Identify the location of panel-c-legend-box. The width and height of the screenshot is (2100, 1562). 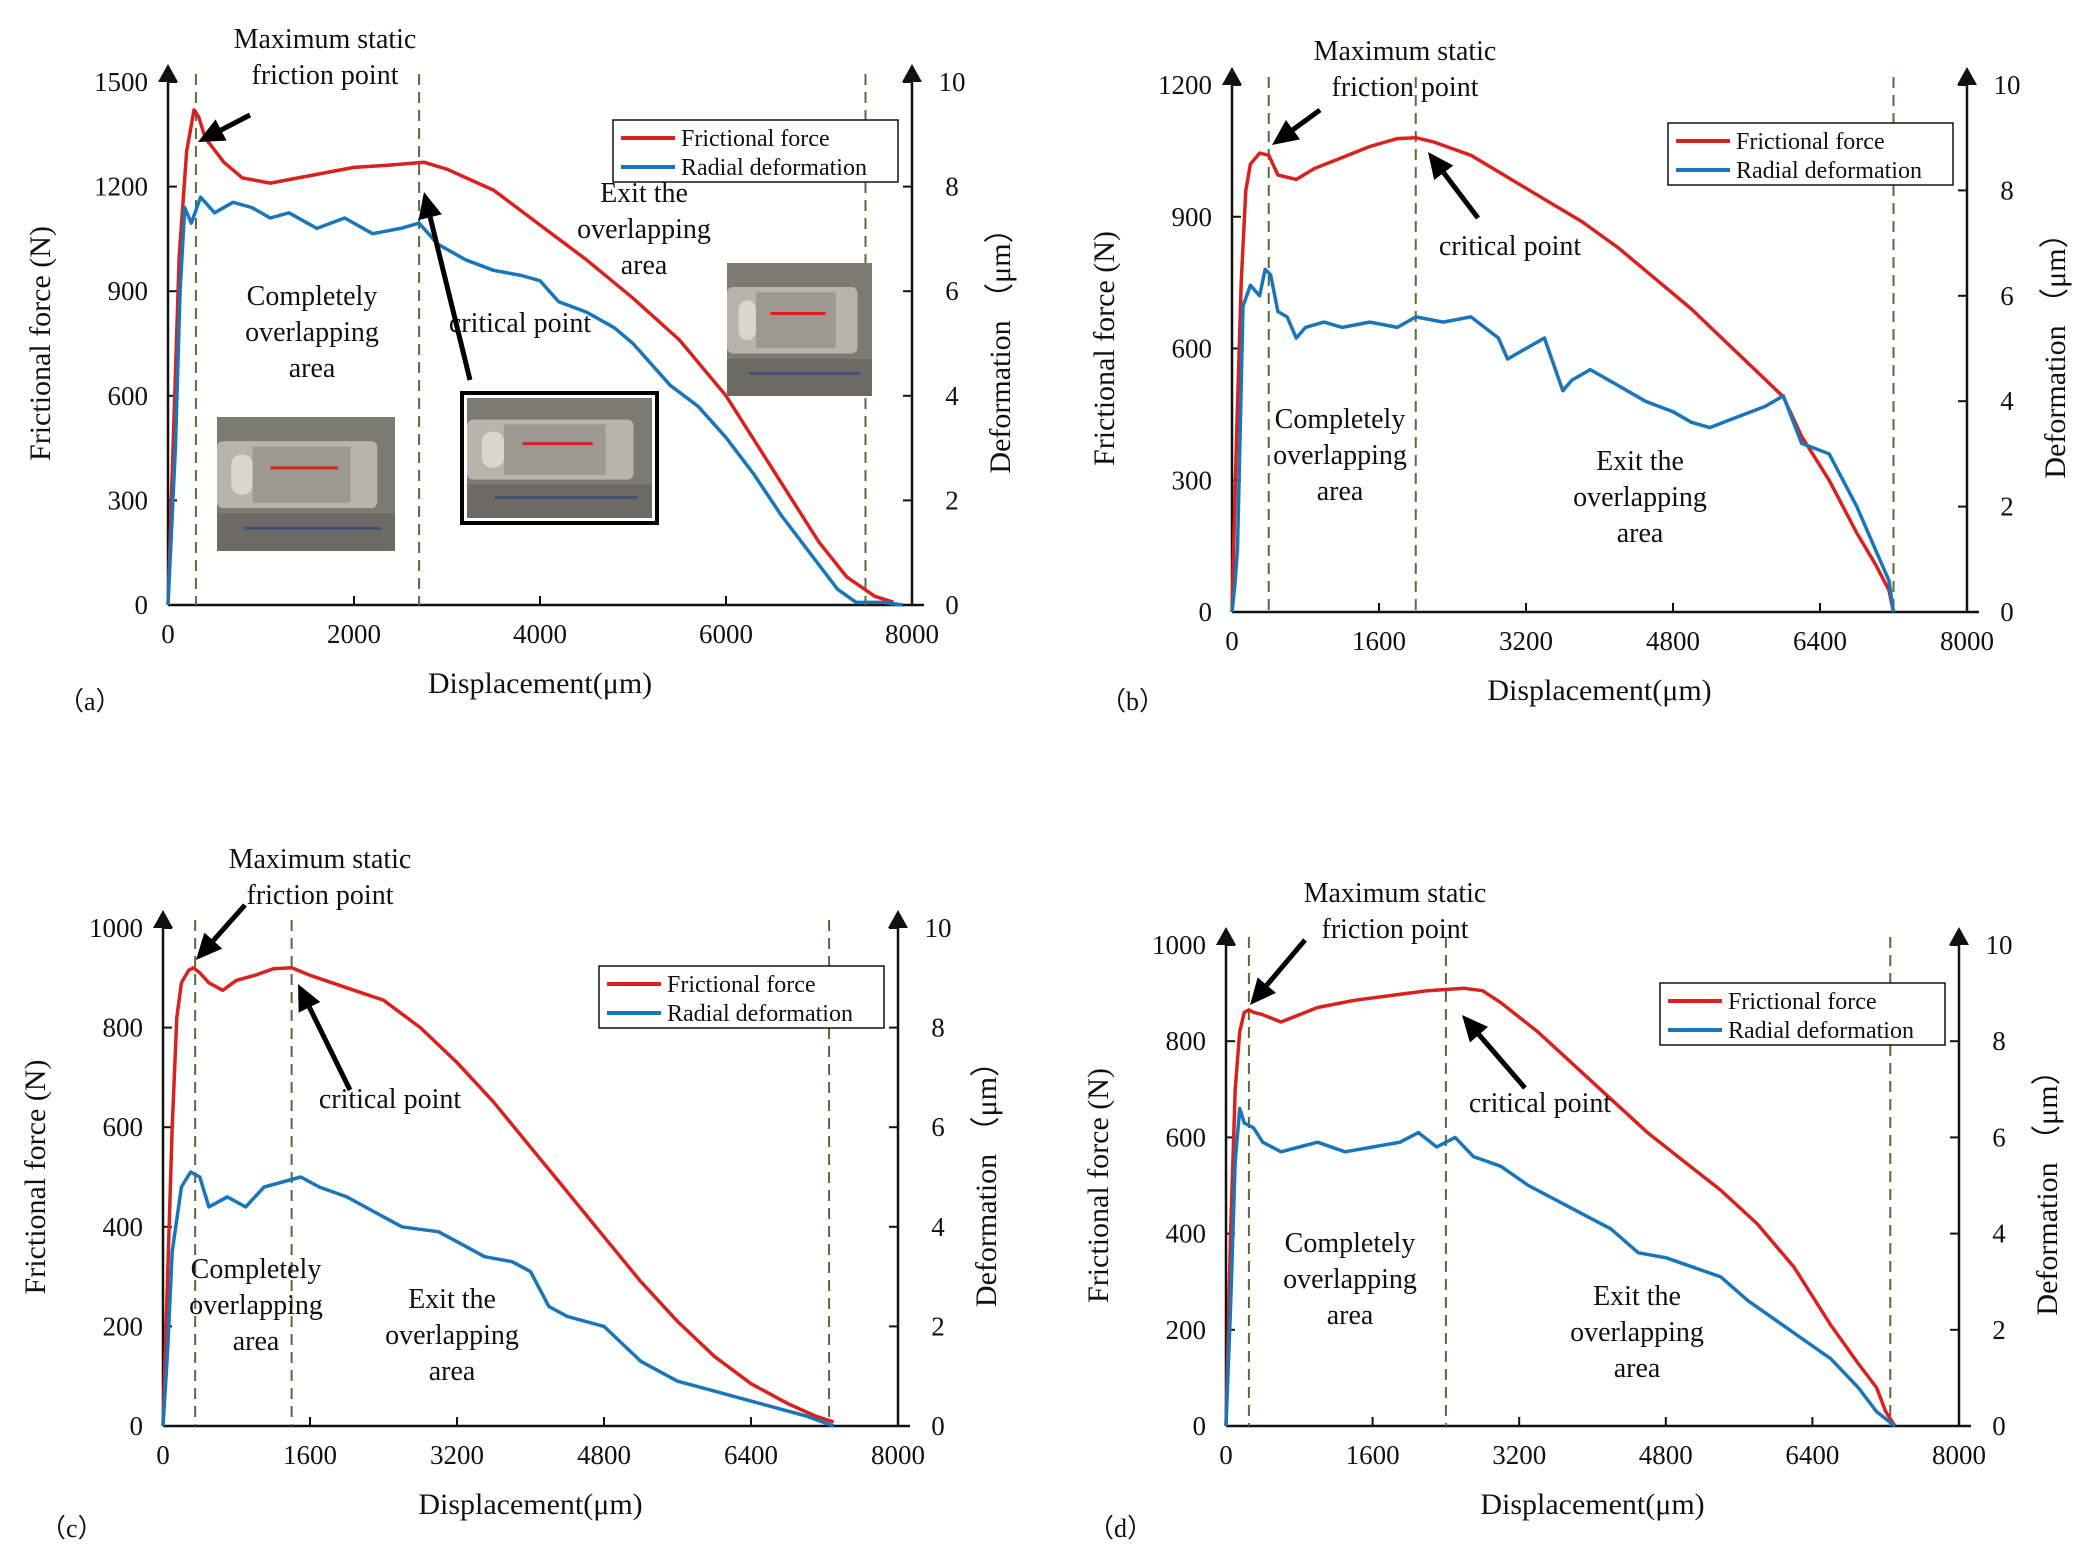
(741, 997).